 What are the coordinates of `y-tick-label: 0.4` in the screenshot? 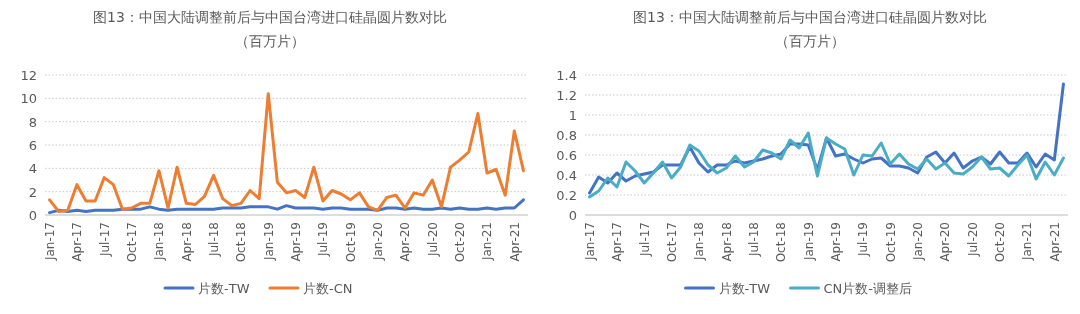 It's located at (566, 175).